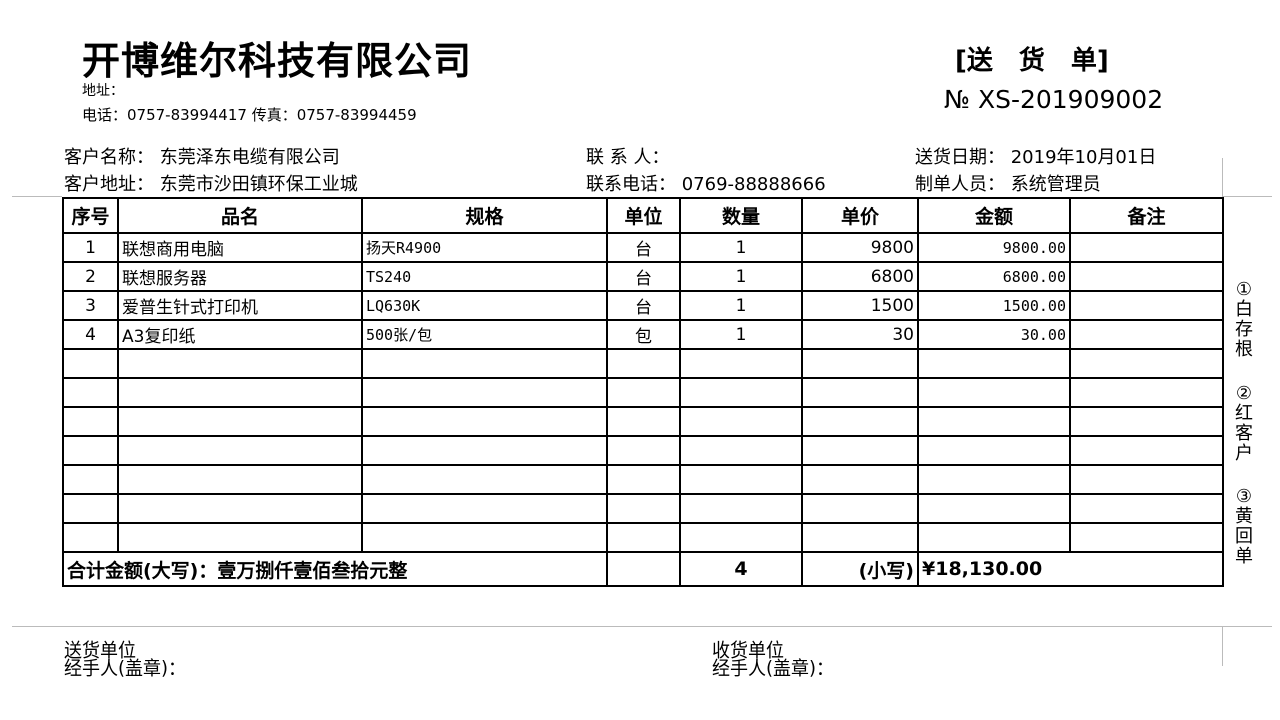 The width and height of the screenshot is (1280, 720). Describe the element at coordinates (1244, 423) in the screenshot. I see `copy-label-red: ②红客户` at that location.